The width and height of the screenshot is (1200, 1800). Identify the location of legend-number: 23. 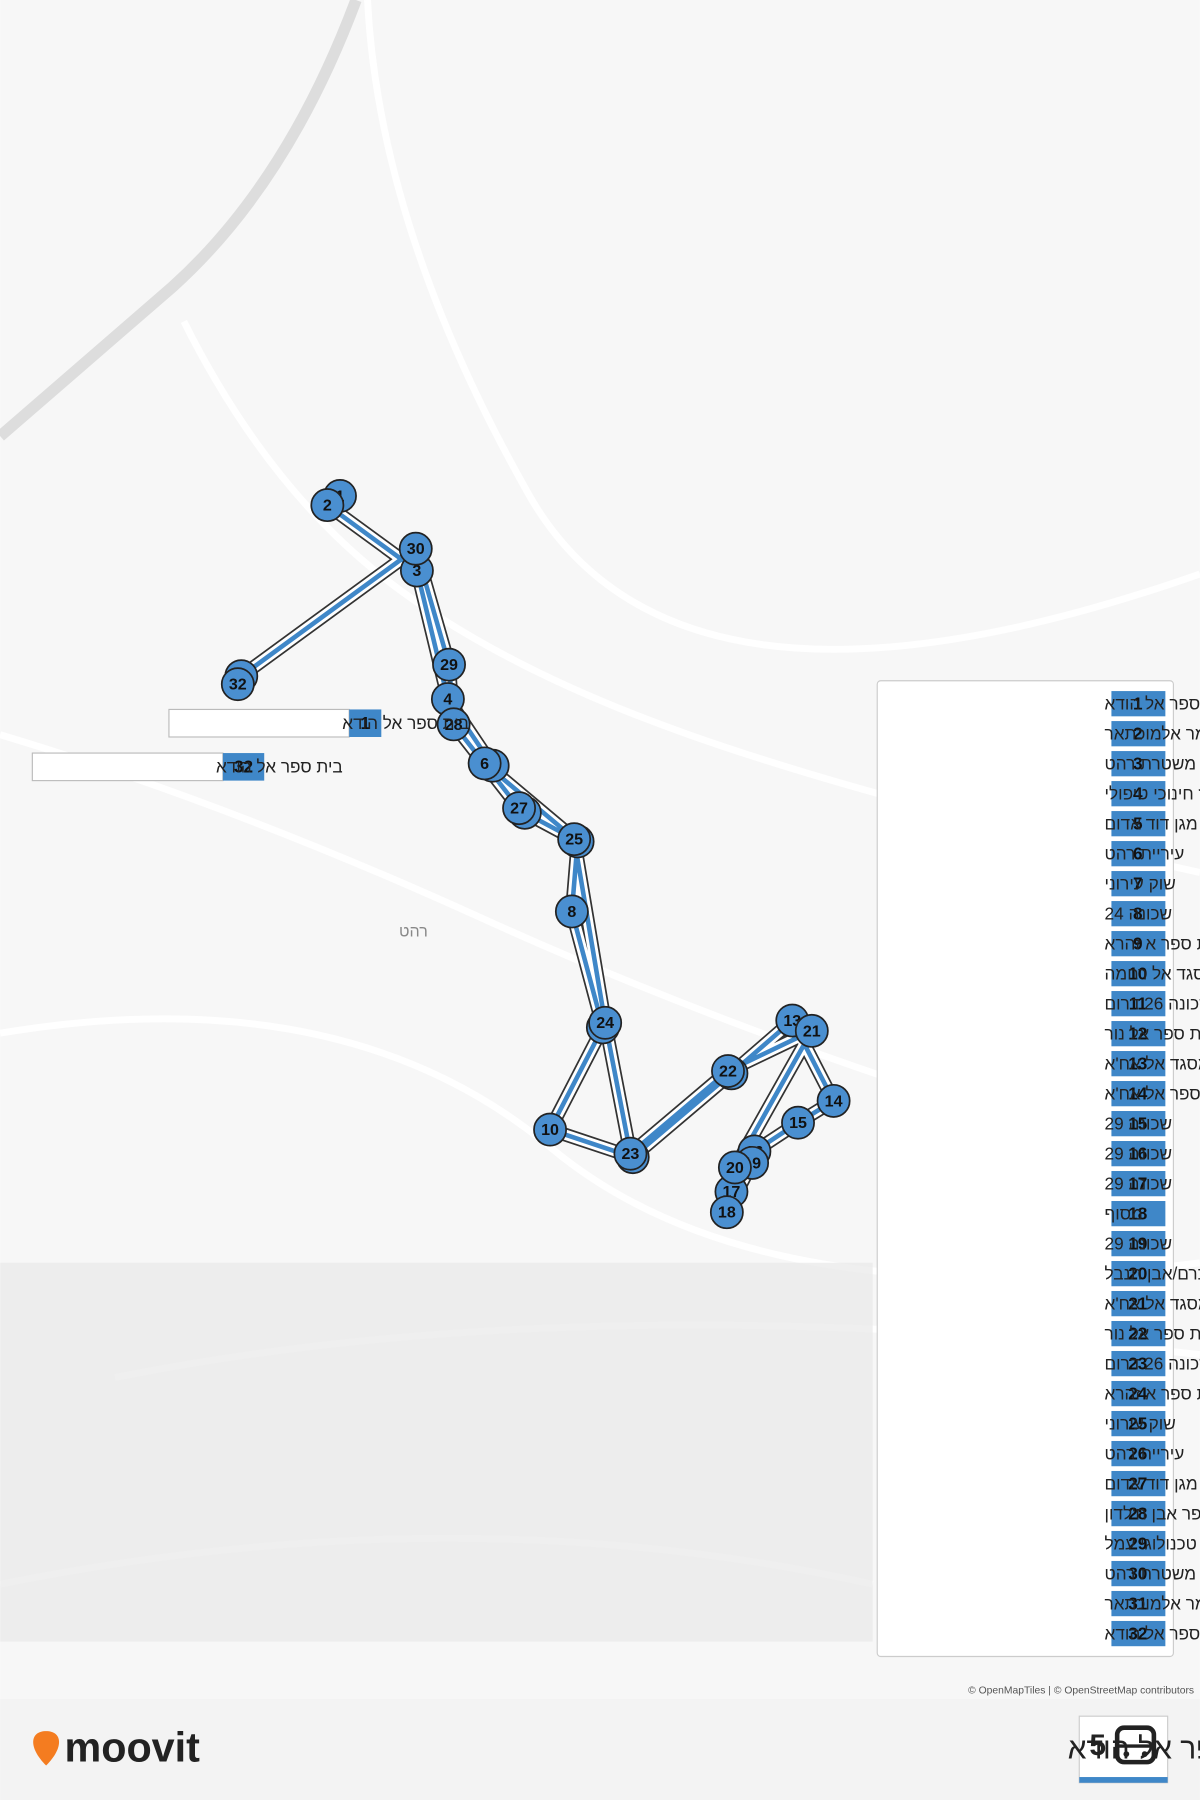
(1137, 1363).